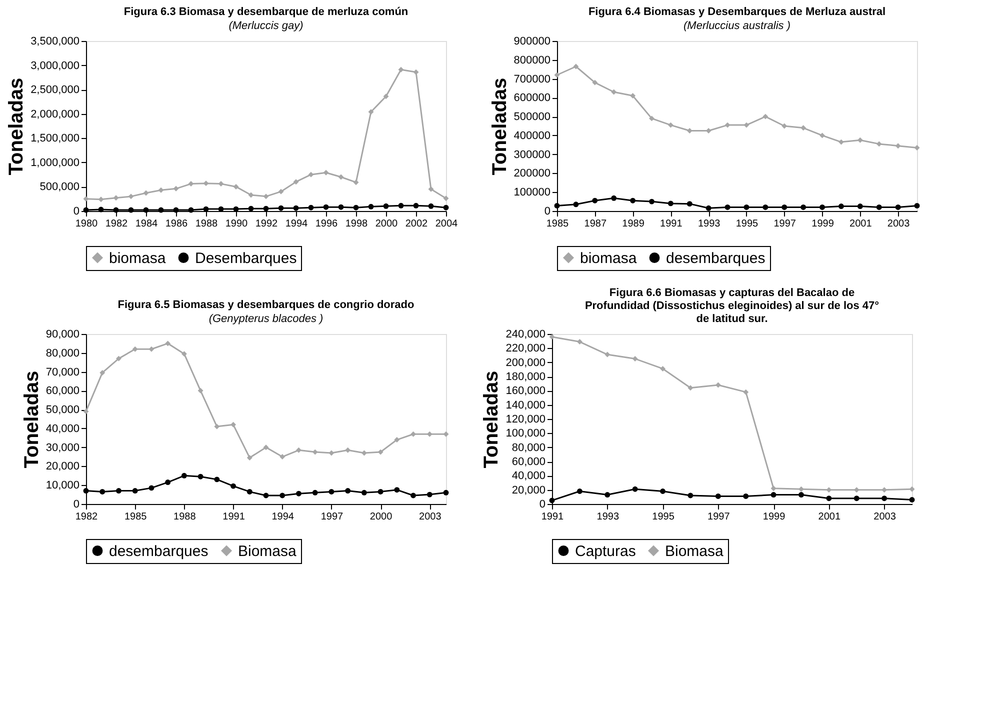 The width and height of the screenshot is (981, 713). What do you see at coordinates (176, 224) in the screenshot?
I see `x-tick-label: 1986` at bounding box center [176, 224].